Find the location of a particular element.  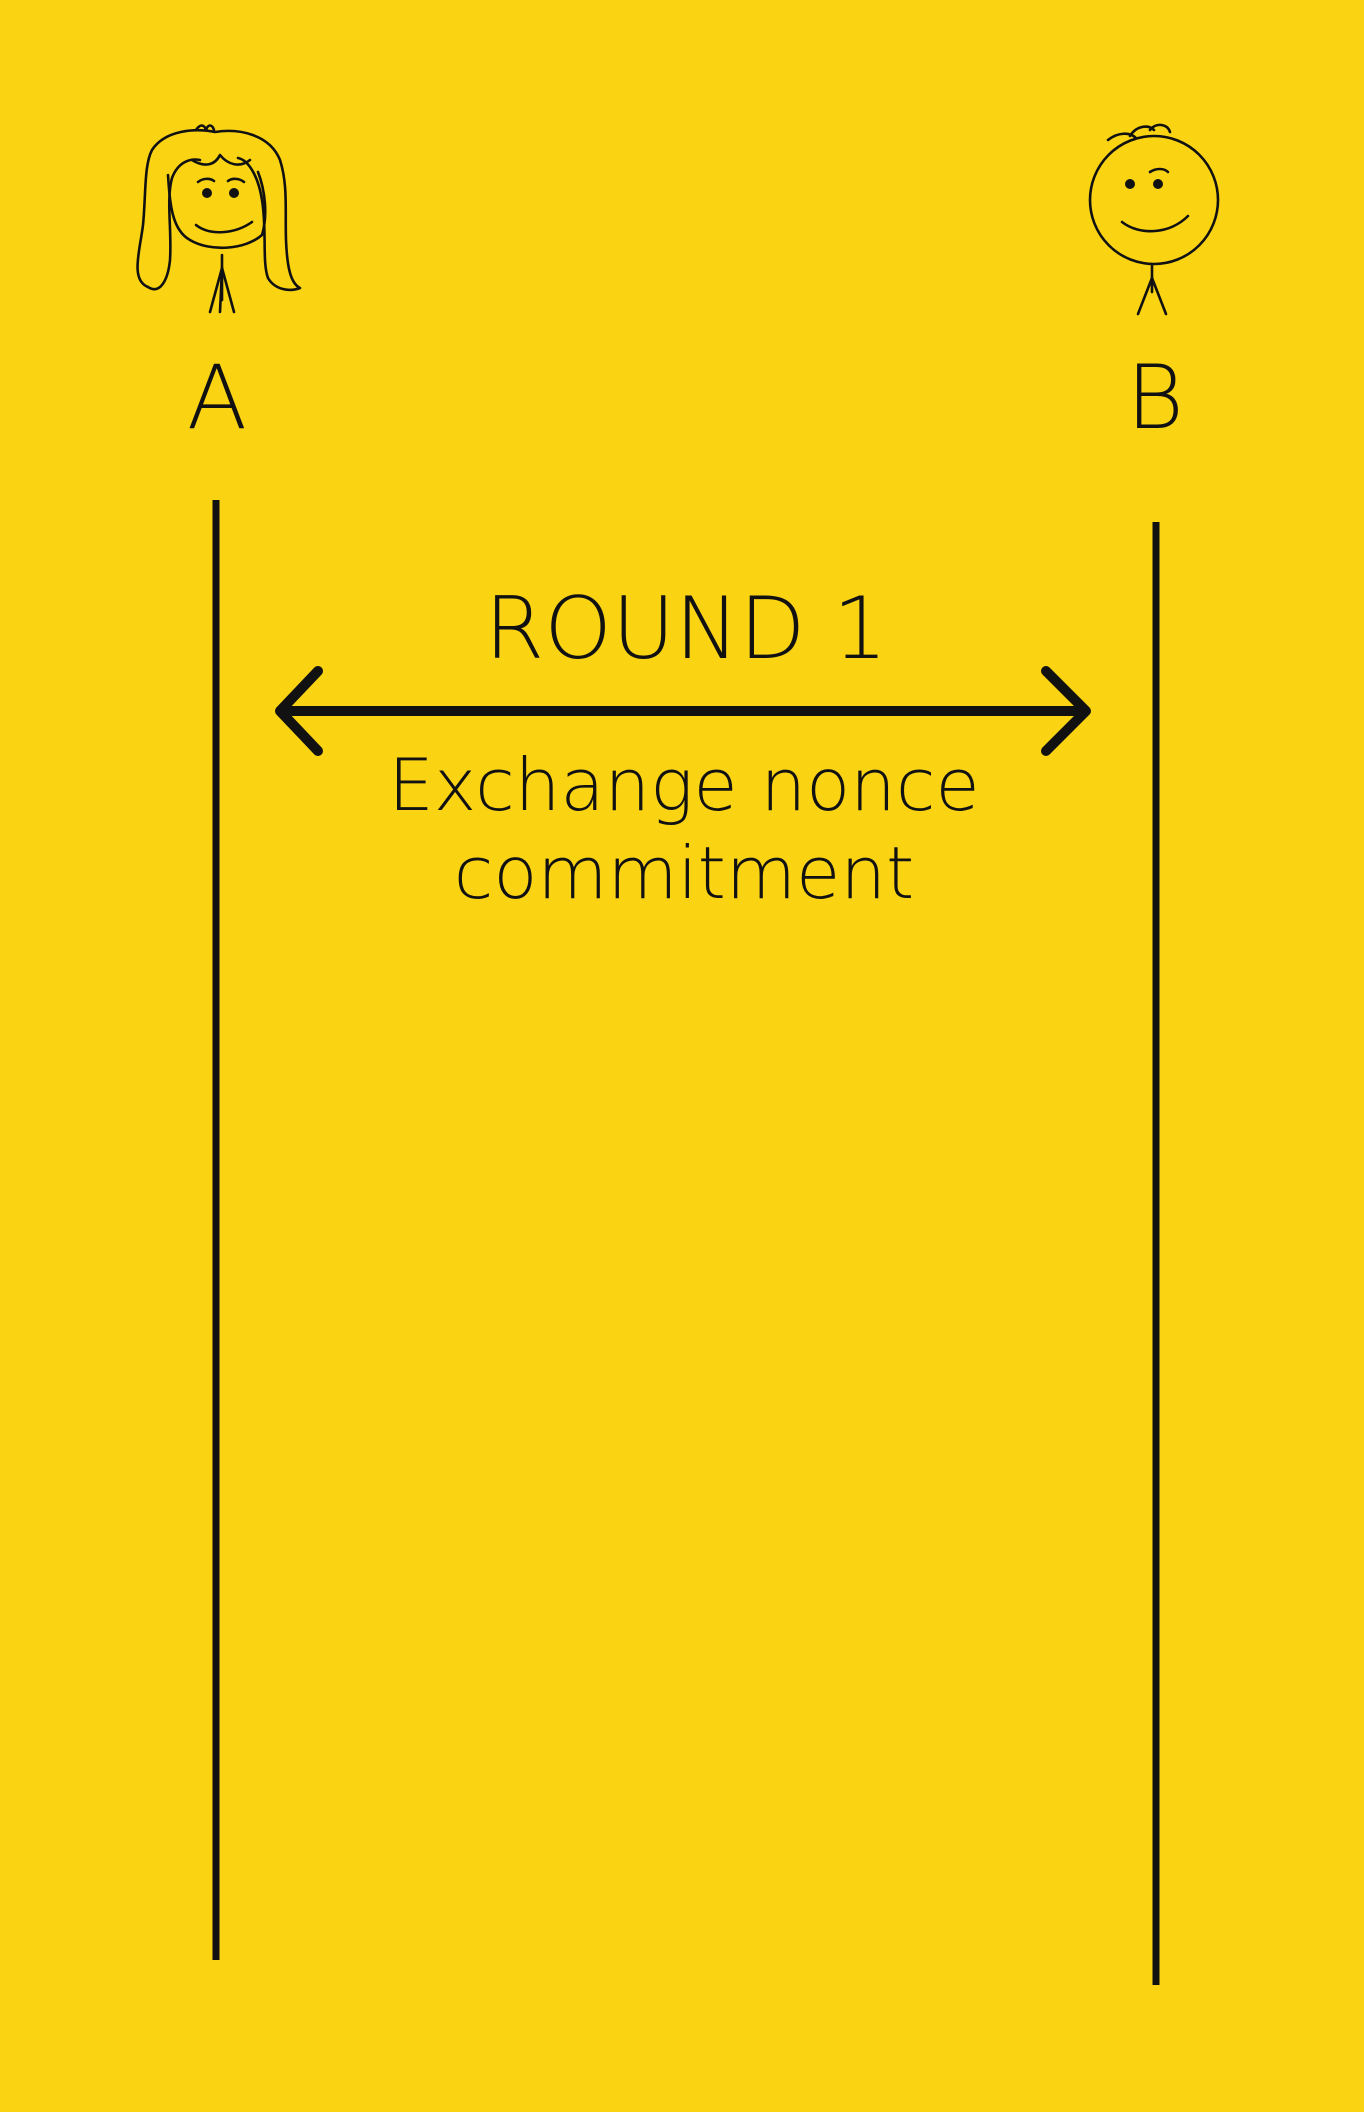

round-description-line-1: Exchange nonce is located at coordinates (683, 785).